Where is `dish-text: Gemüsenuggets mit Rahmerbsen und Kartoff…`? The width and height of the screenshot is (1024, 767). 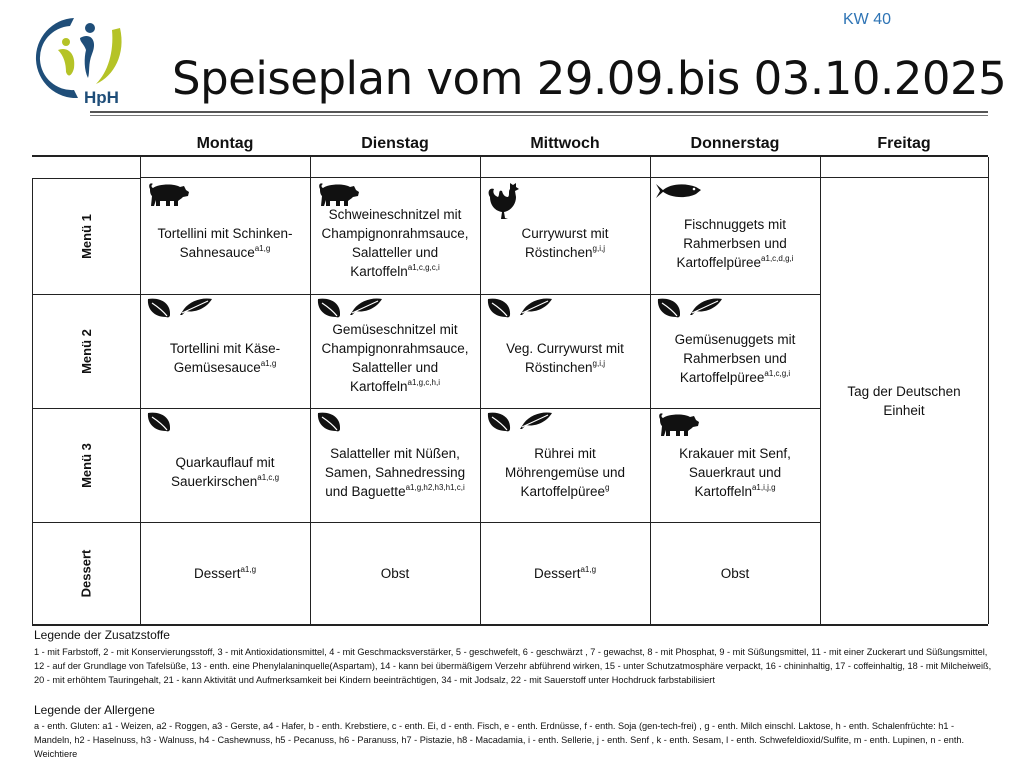 dish-text: Gemüsenuggets mit Rahmerbsen und Kartoff… is located at coordinates (735, 358).